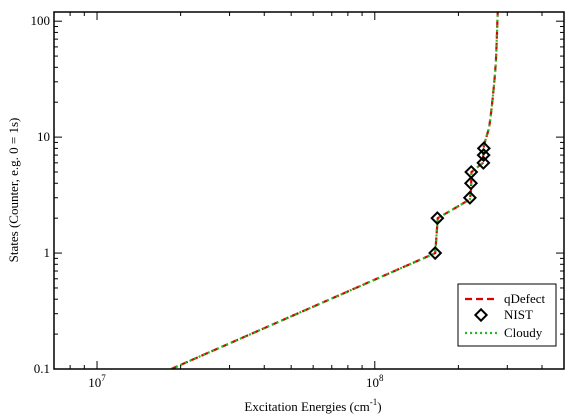  What do you see at coordinates (523, 332) in the screenshot?
I see `legend-label-cloudy: Cloudy` at bounding box center [523, 332].